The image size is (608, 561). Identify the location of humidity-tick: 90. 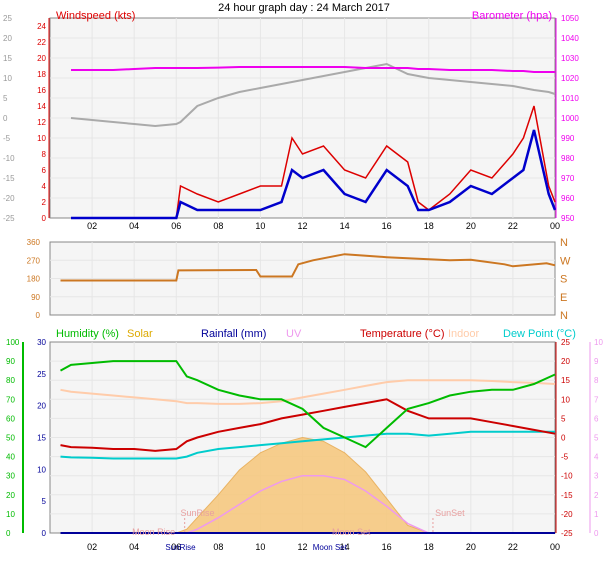
(10, 361).